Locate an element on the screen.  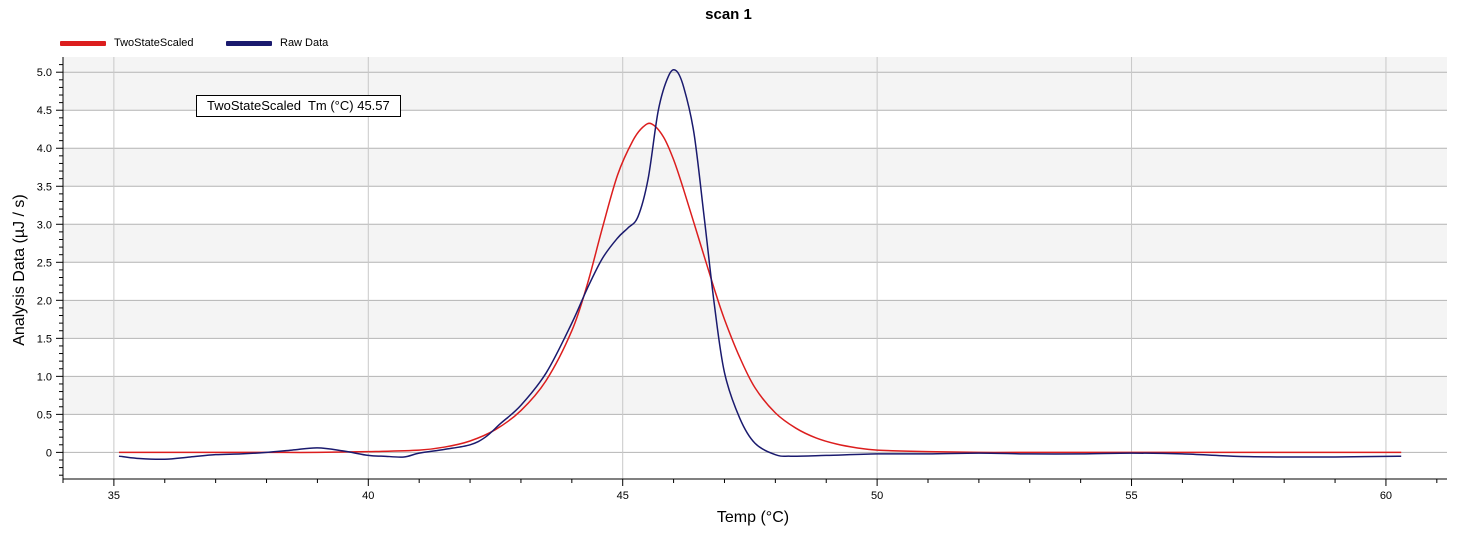
legend-label-raw-data: Raw Data is located at coordinates (304, 43).